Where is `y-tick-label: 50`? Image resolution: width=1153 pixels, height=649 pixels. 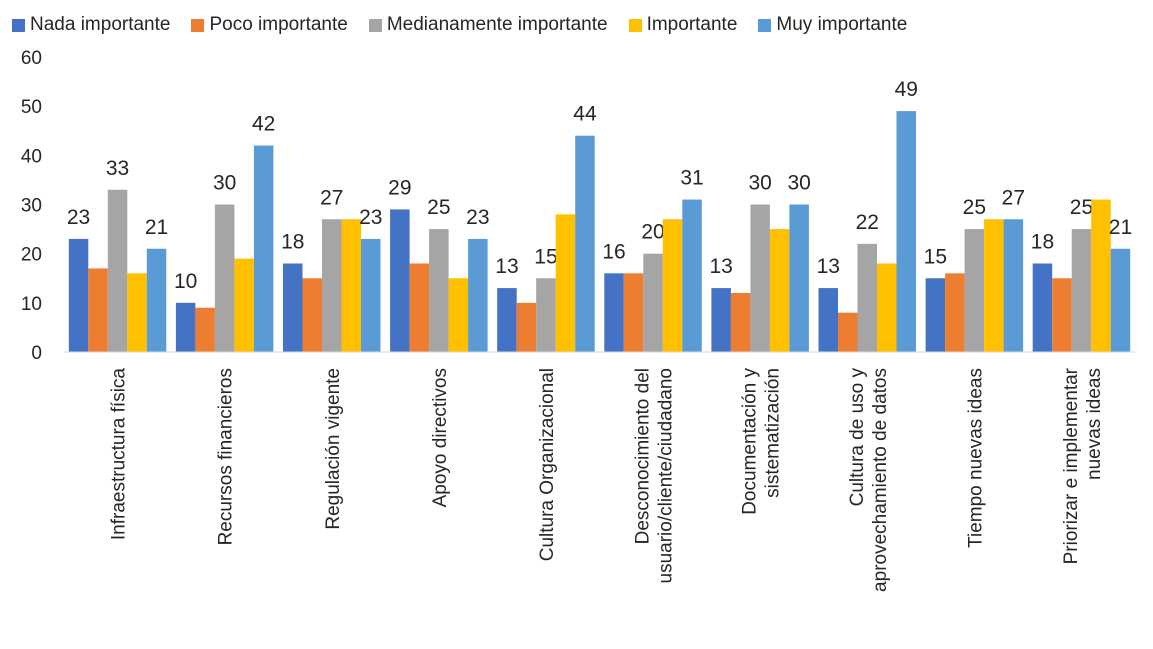
y-tick-label: 50 is located at coordinates (31, 107).